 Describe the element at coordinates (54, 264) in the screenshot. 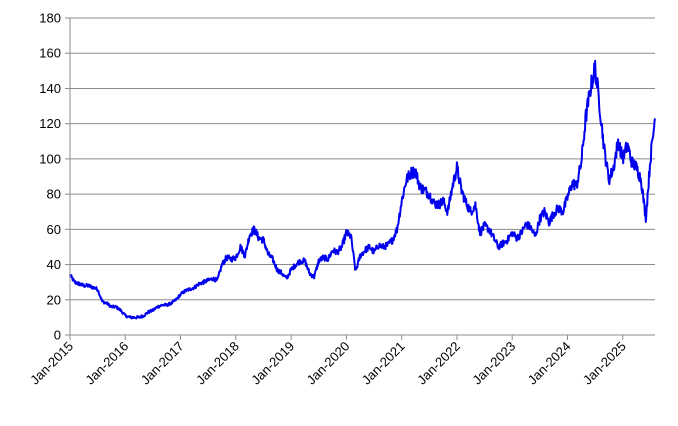

I see `y-tick-label: 40` at that location.